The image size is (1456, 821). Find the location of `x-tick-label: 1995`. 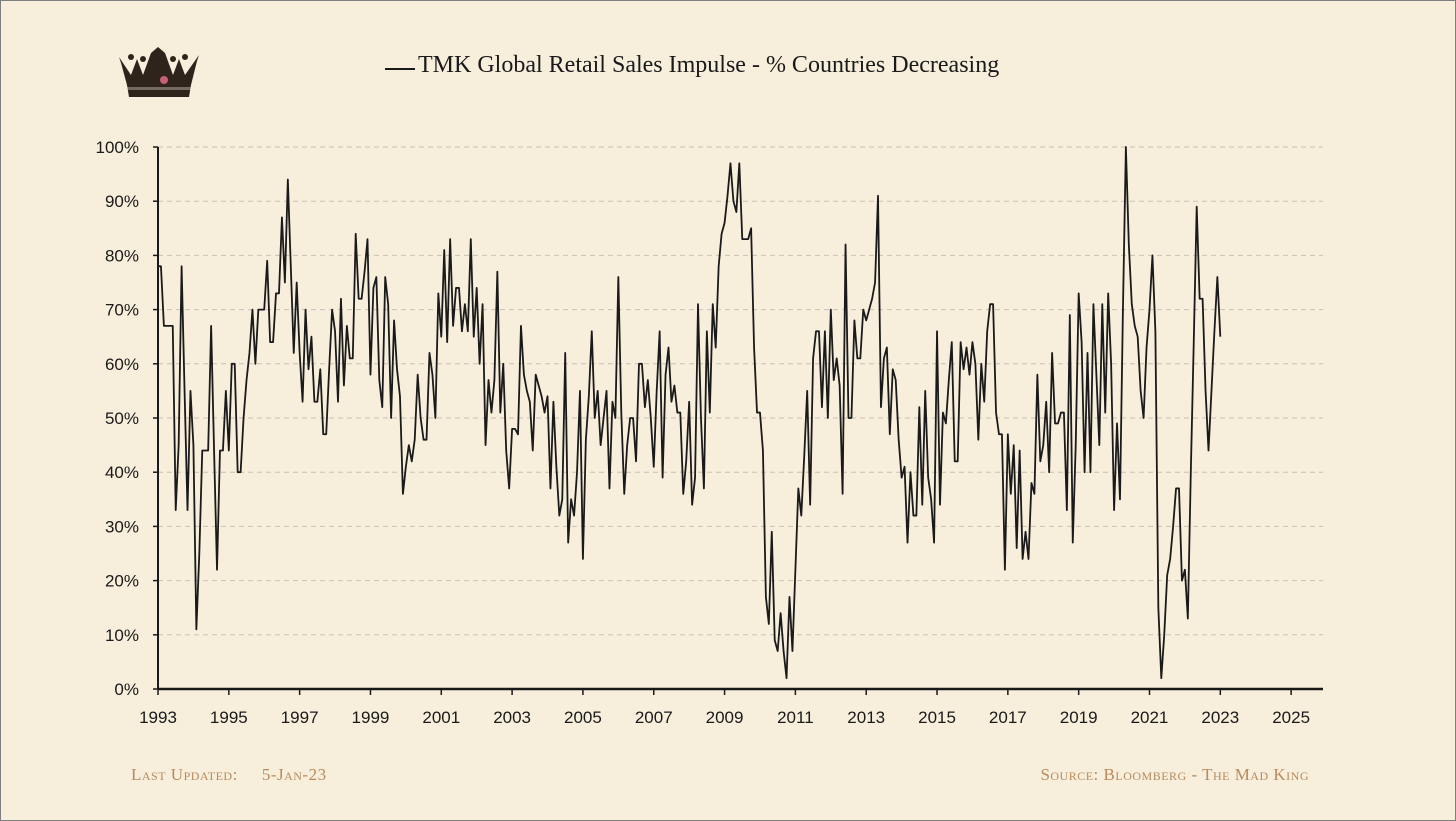

x-tick-label: 1995 is located at coordinates (229, 717).